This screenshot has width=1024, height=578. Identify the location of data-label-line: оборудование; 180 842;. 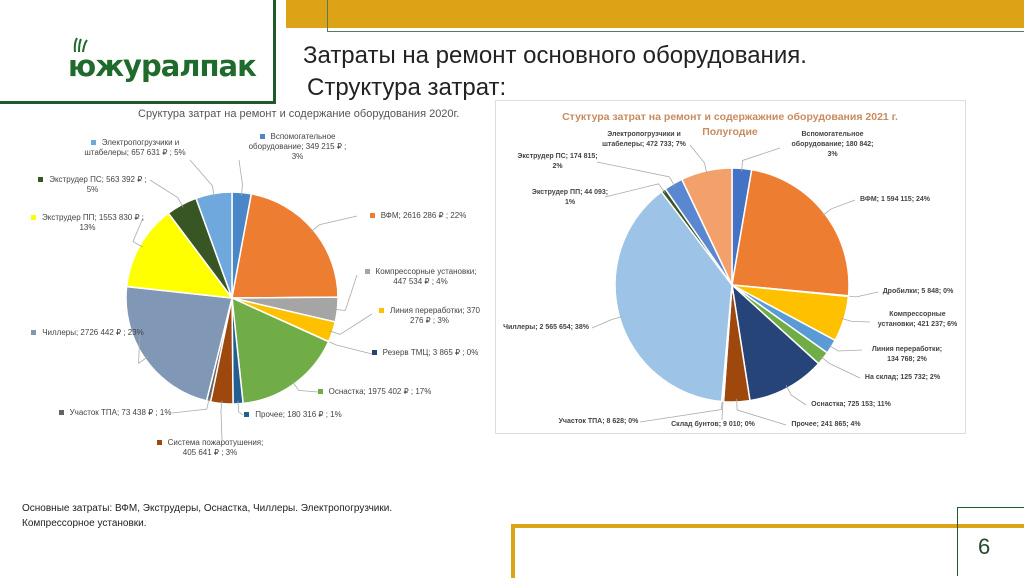
(832, 145).